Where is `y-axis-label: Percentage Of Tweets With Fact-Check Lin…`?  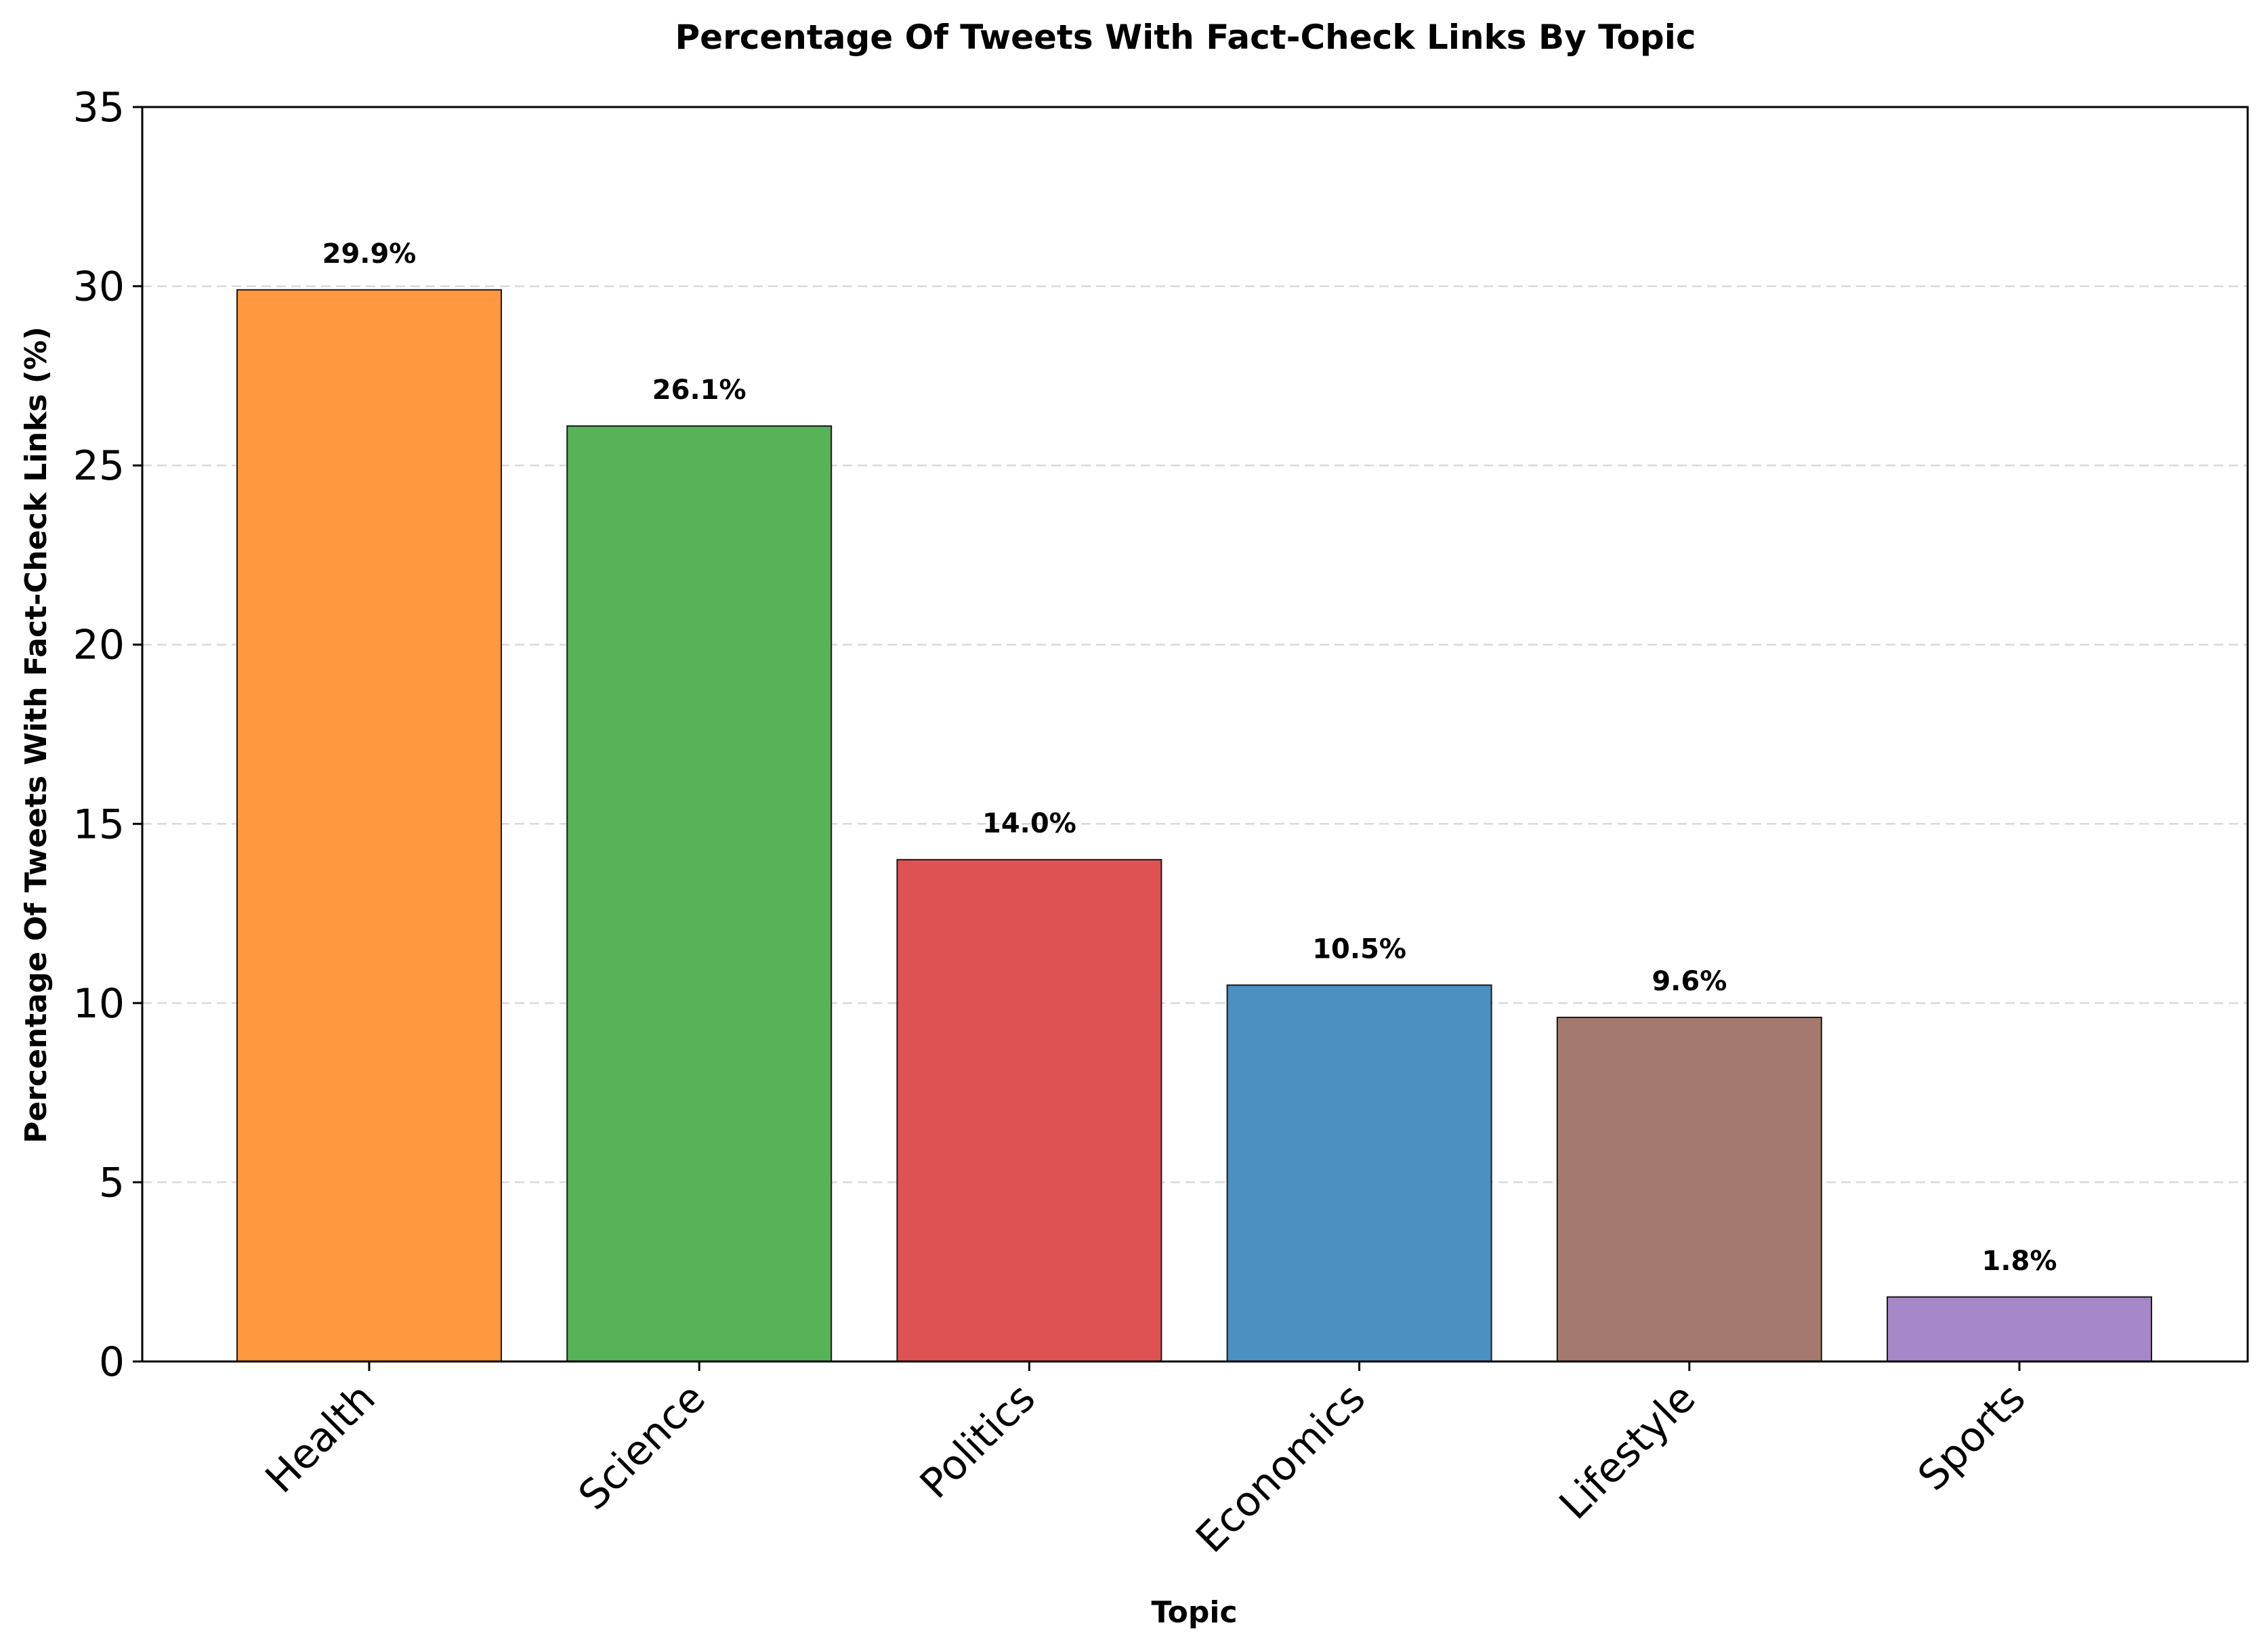 y-axis-label: Percentage Of Tweets With Fact-Check Lin… is located at coordinates (36, 735).